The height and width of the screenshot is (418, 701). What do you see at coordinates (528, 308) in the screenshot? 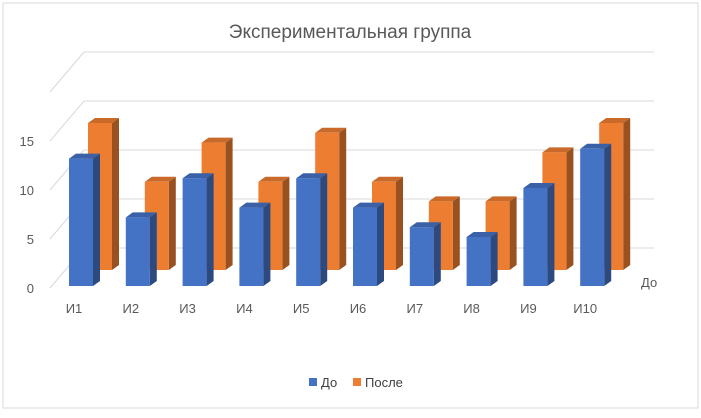
I see `x-tick-label: И9` at bounding box center [528, 308].